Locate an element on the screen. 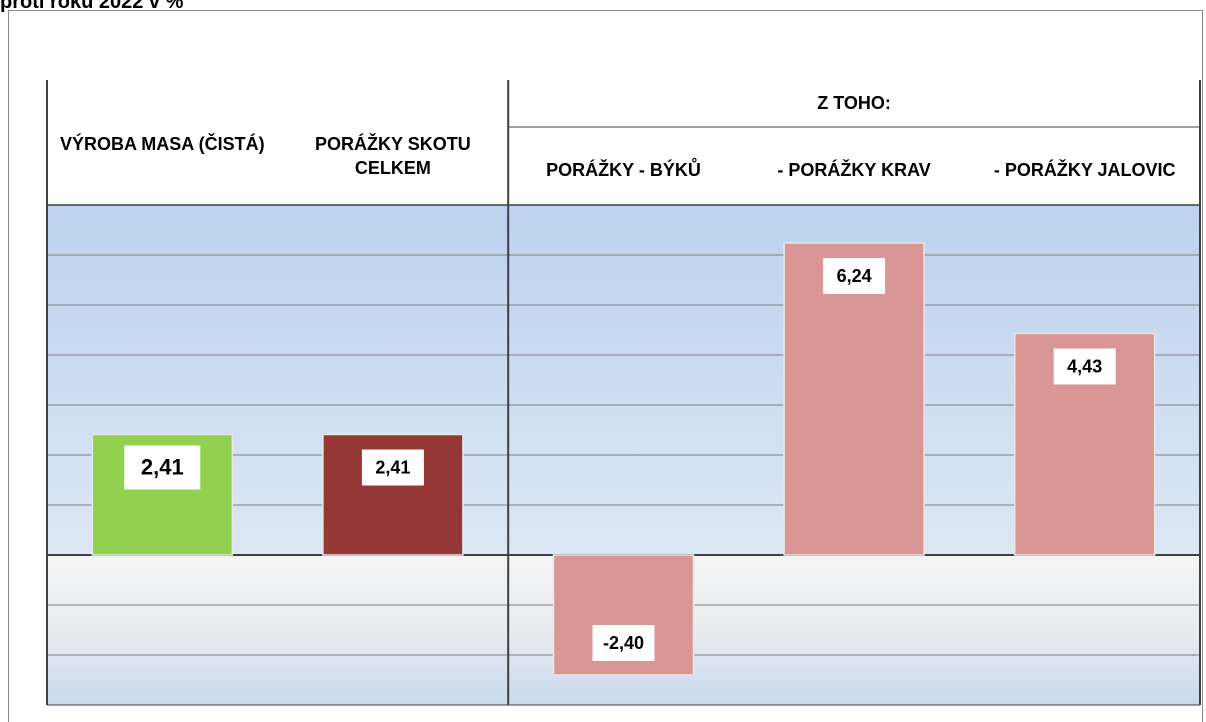 Image resolution: width=1206 pixels, height=722 pixels. chart-title: proti roku 2022 v % is located at coordinates (92, 6).